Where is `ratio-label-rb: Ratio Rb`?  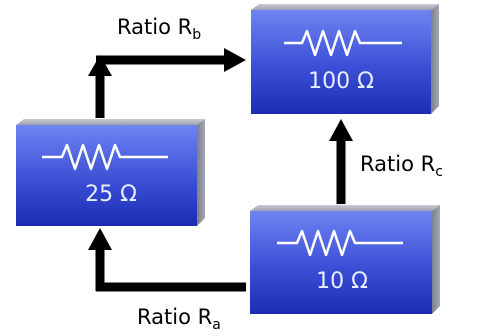
ratio-label-rb: Ratio Rb is located at coordinates (159, 29).